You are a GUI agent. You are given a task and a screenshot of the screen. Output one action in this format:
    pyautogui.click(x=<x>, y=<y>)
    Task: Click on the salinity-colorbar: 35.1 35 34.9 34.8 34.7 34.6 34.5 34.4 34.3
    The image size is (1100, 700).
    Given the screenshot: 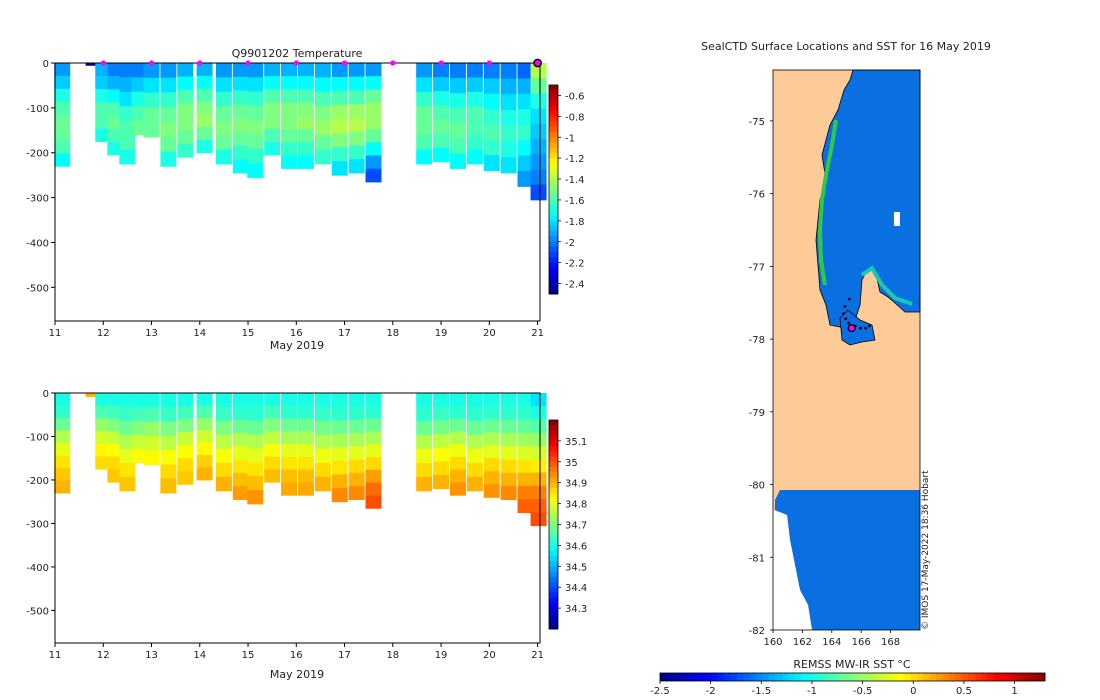 What is the action you would take?
    pyautogui.click(x=567, y=524)
    